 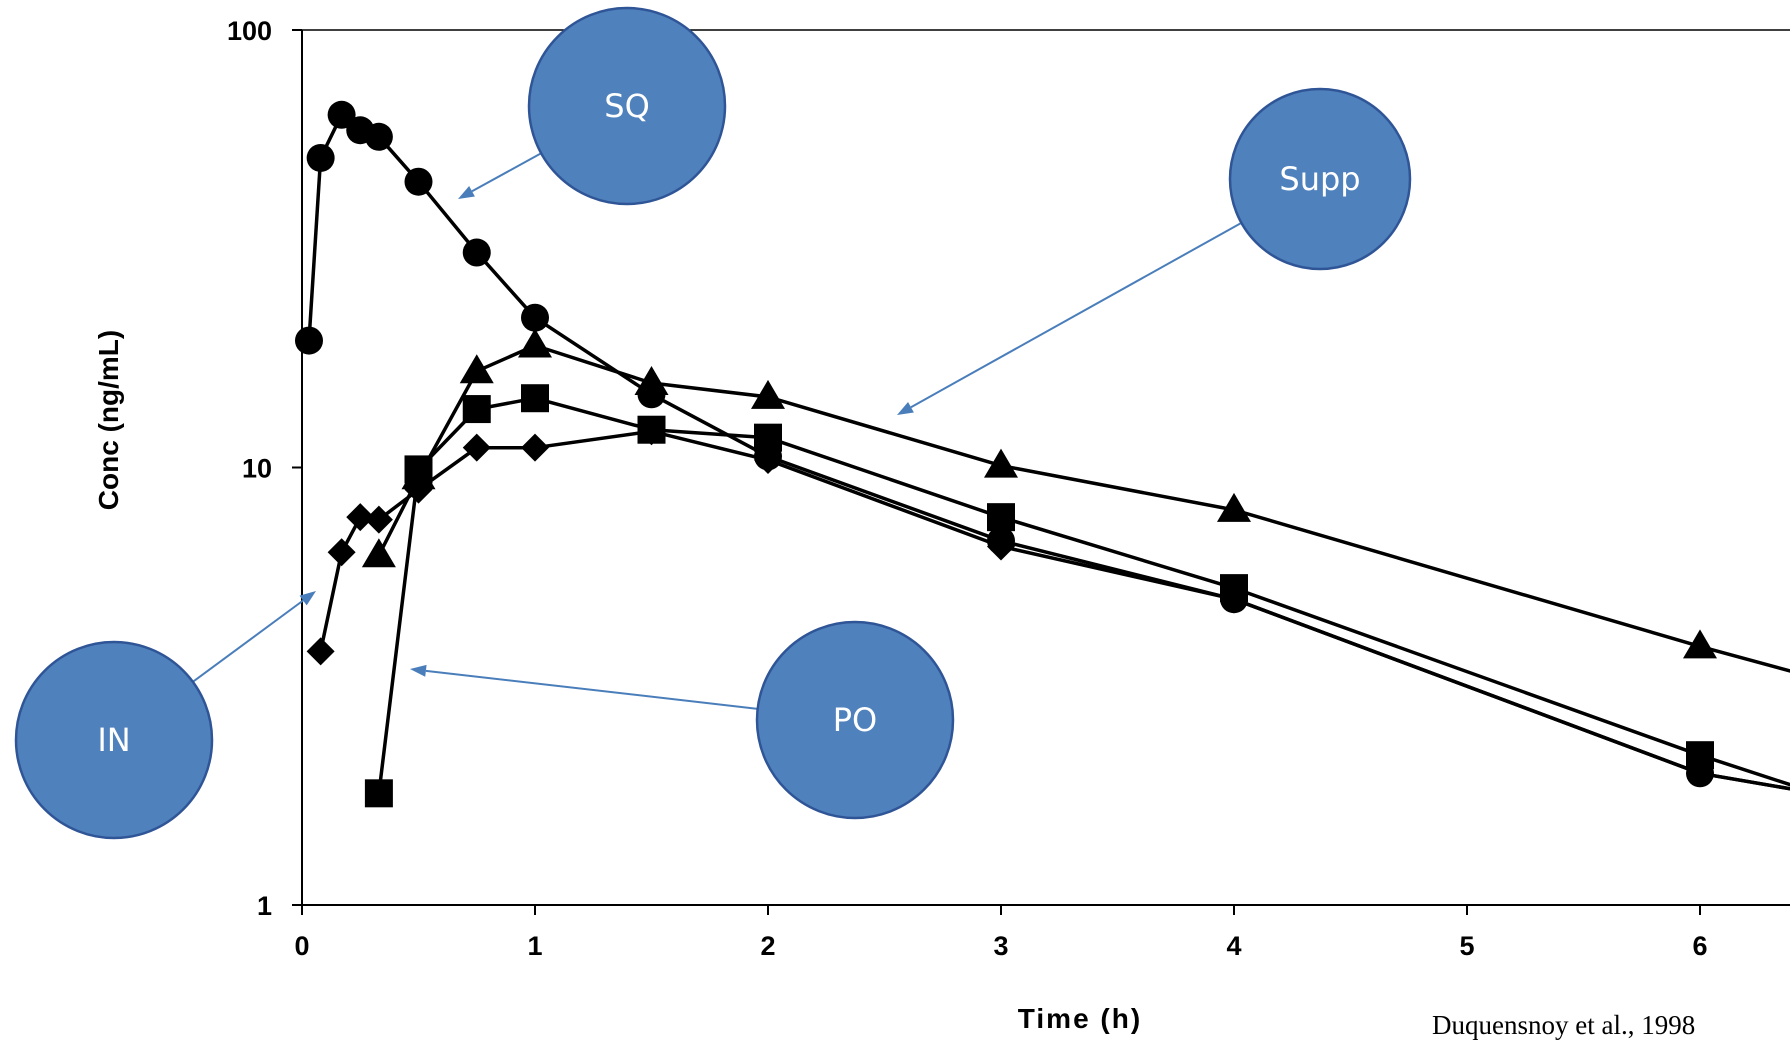 I want to click on x-tick-label: 0, so click(x=301, y=946).